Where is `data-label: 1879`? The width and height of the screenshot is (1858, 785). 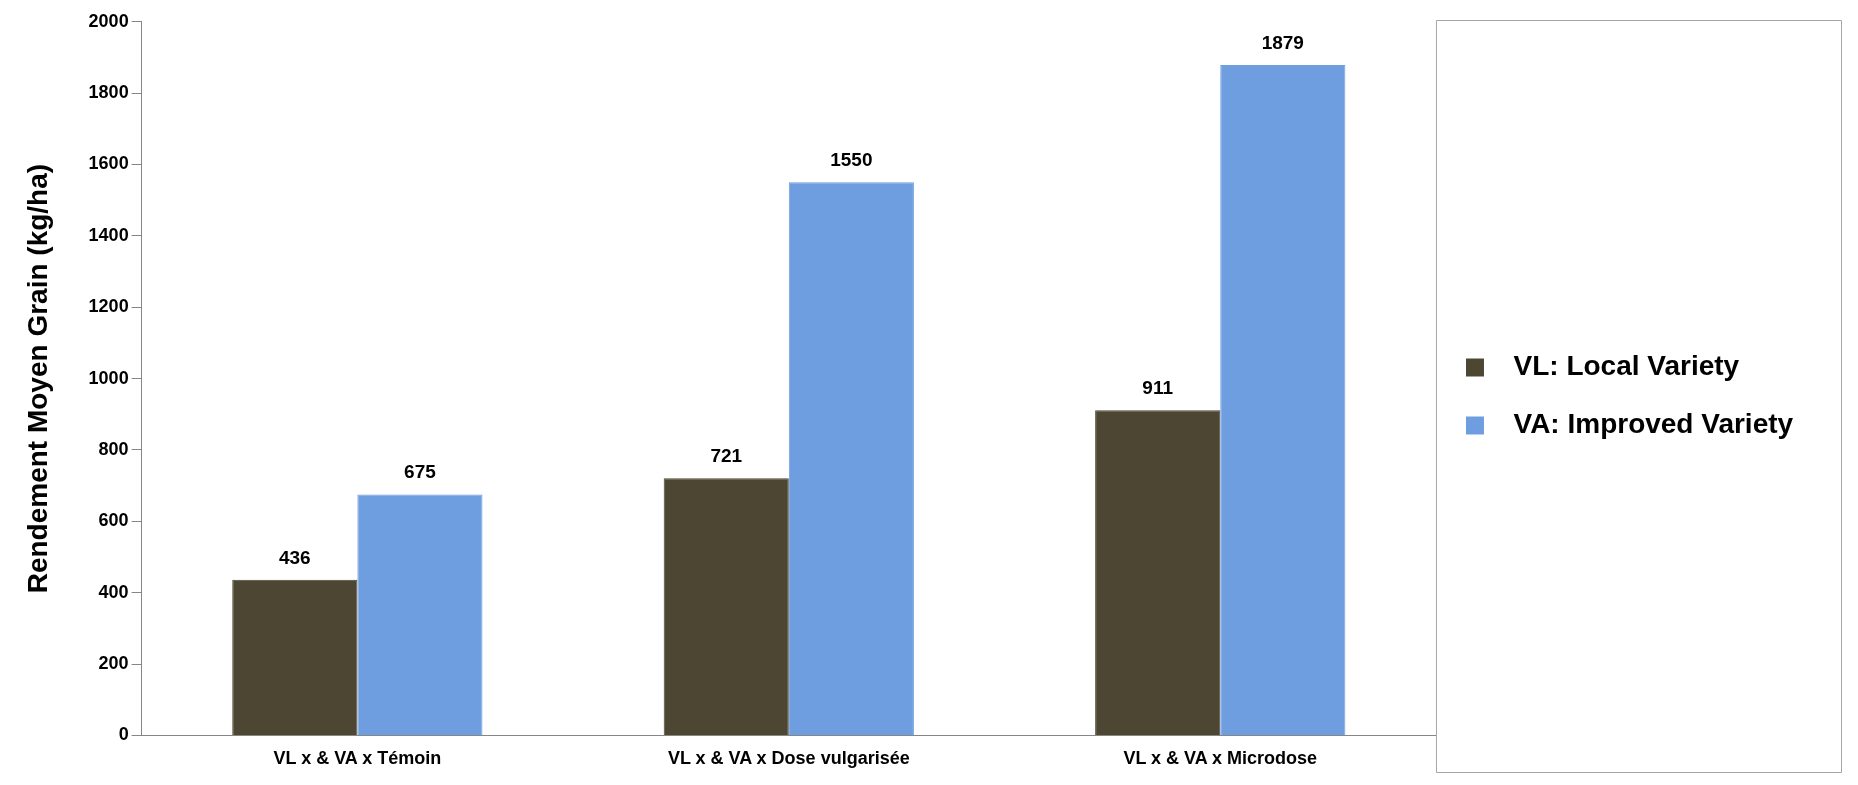
data-label: 1879 is located at coordinates (1282, 42).